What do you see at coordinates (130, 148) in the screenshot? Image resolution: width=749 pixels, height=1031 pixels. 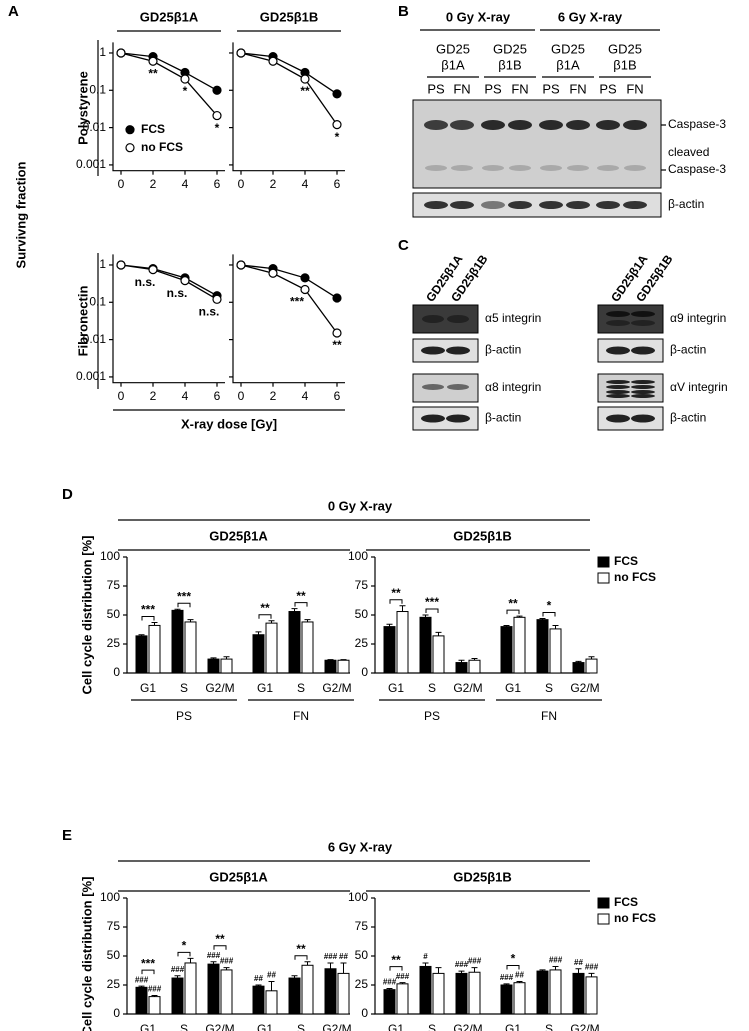 I see `legend-marker` at bounding box center [130, 148].